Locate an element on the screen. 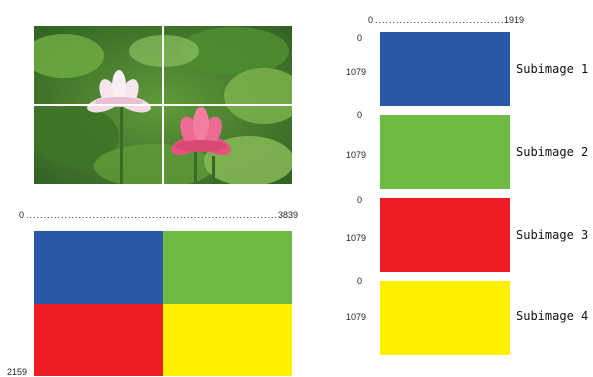 The height and width of the screenshot is (377, 593). subimage-4-label: Subimage 4 is located at coordinates (552, 316).